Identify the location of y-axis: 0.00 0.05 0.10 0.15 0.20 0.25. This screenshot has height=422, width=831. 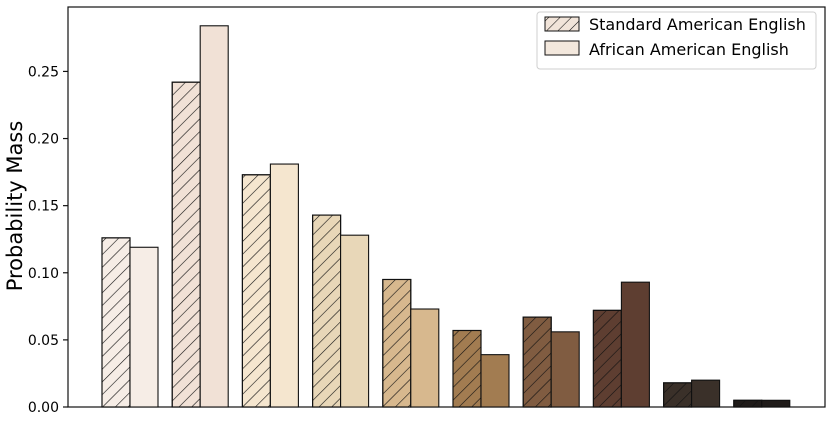
(48, 240).